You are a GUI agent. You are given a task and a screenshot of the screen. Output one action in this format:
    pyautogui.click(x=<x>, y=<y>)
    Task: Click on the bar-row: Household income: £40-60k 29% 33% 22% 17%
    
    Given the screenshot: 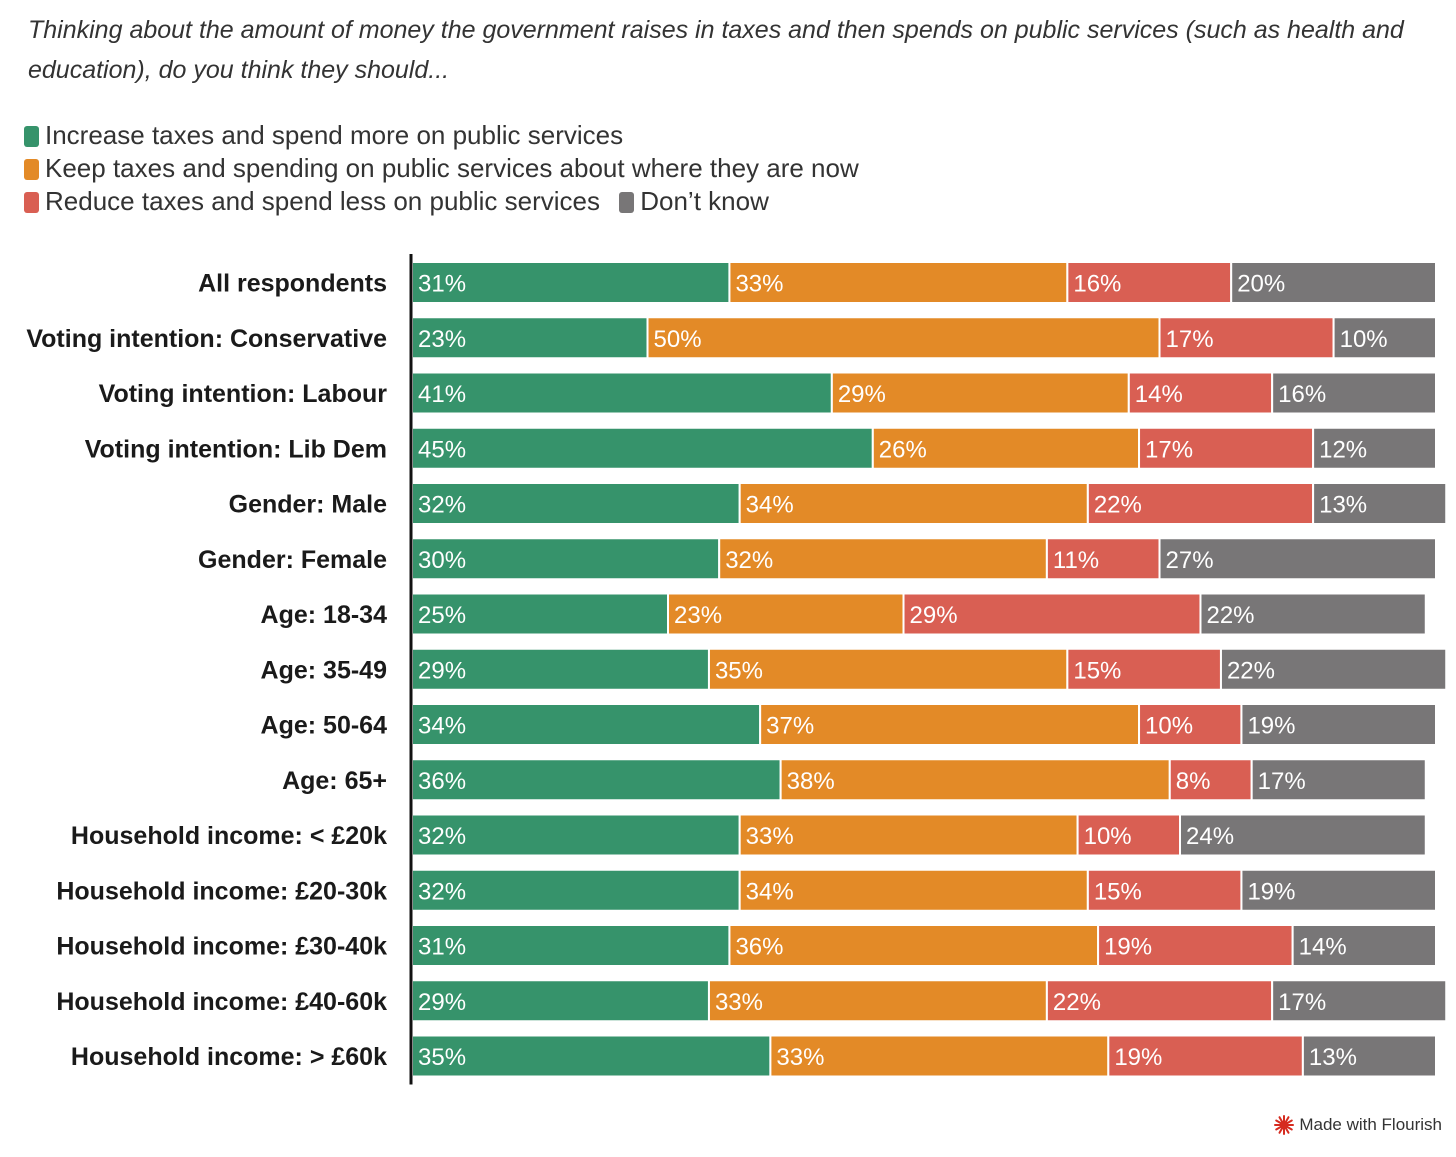 What is the action you would take?
    pyautogui.click(x=752, y=1001)
    